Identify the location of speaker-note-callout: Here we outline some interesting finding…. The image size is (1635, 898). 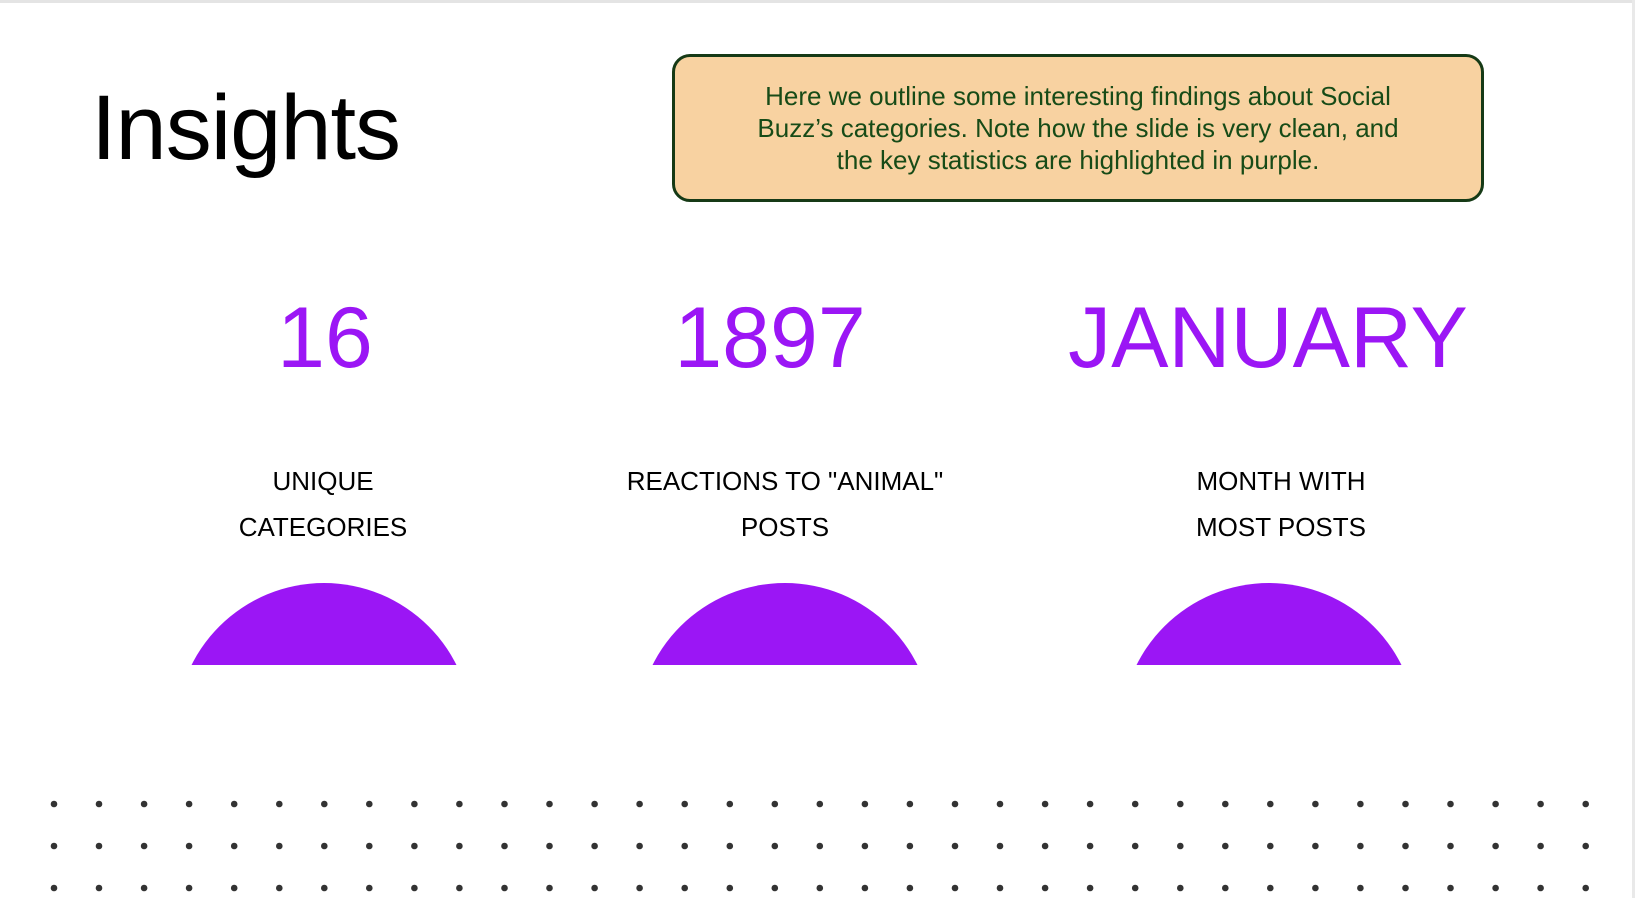
(1078, 128).